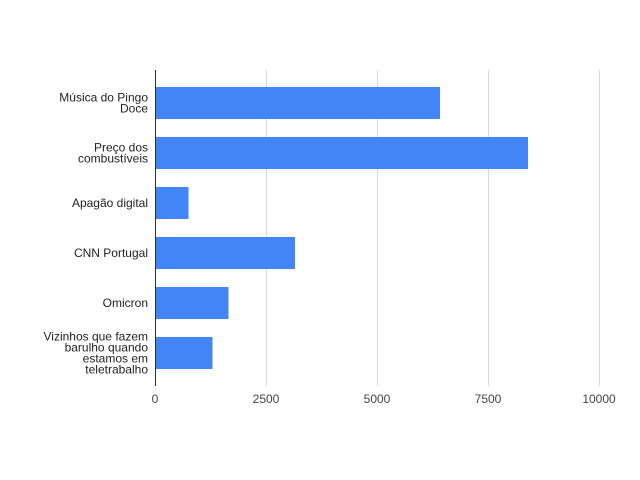  Describe the element at coordinates (107, 348) in the screenshot. I see `category-label-line: barulho quando` at that location.